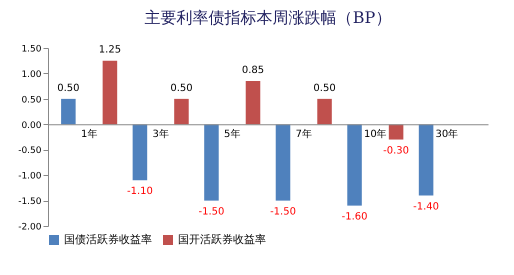 The height and width of the screenshot is (275, 514). What do you see at coordinates (89, 134) in the screenshot?
I see `x-tick-label: 1年` at bounding box center [89, 134].